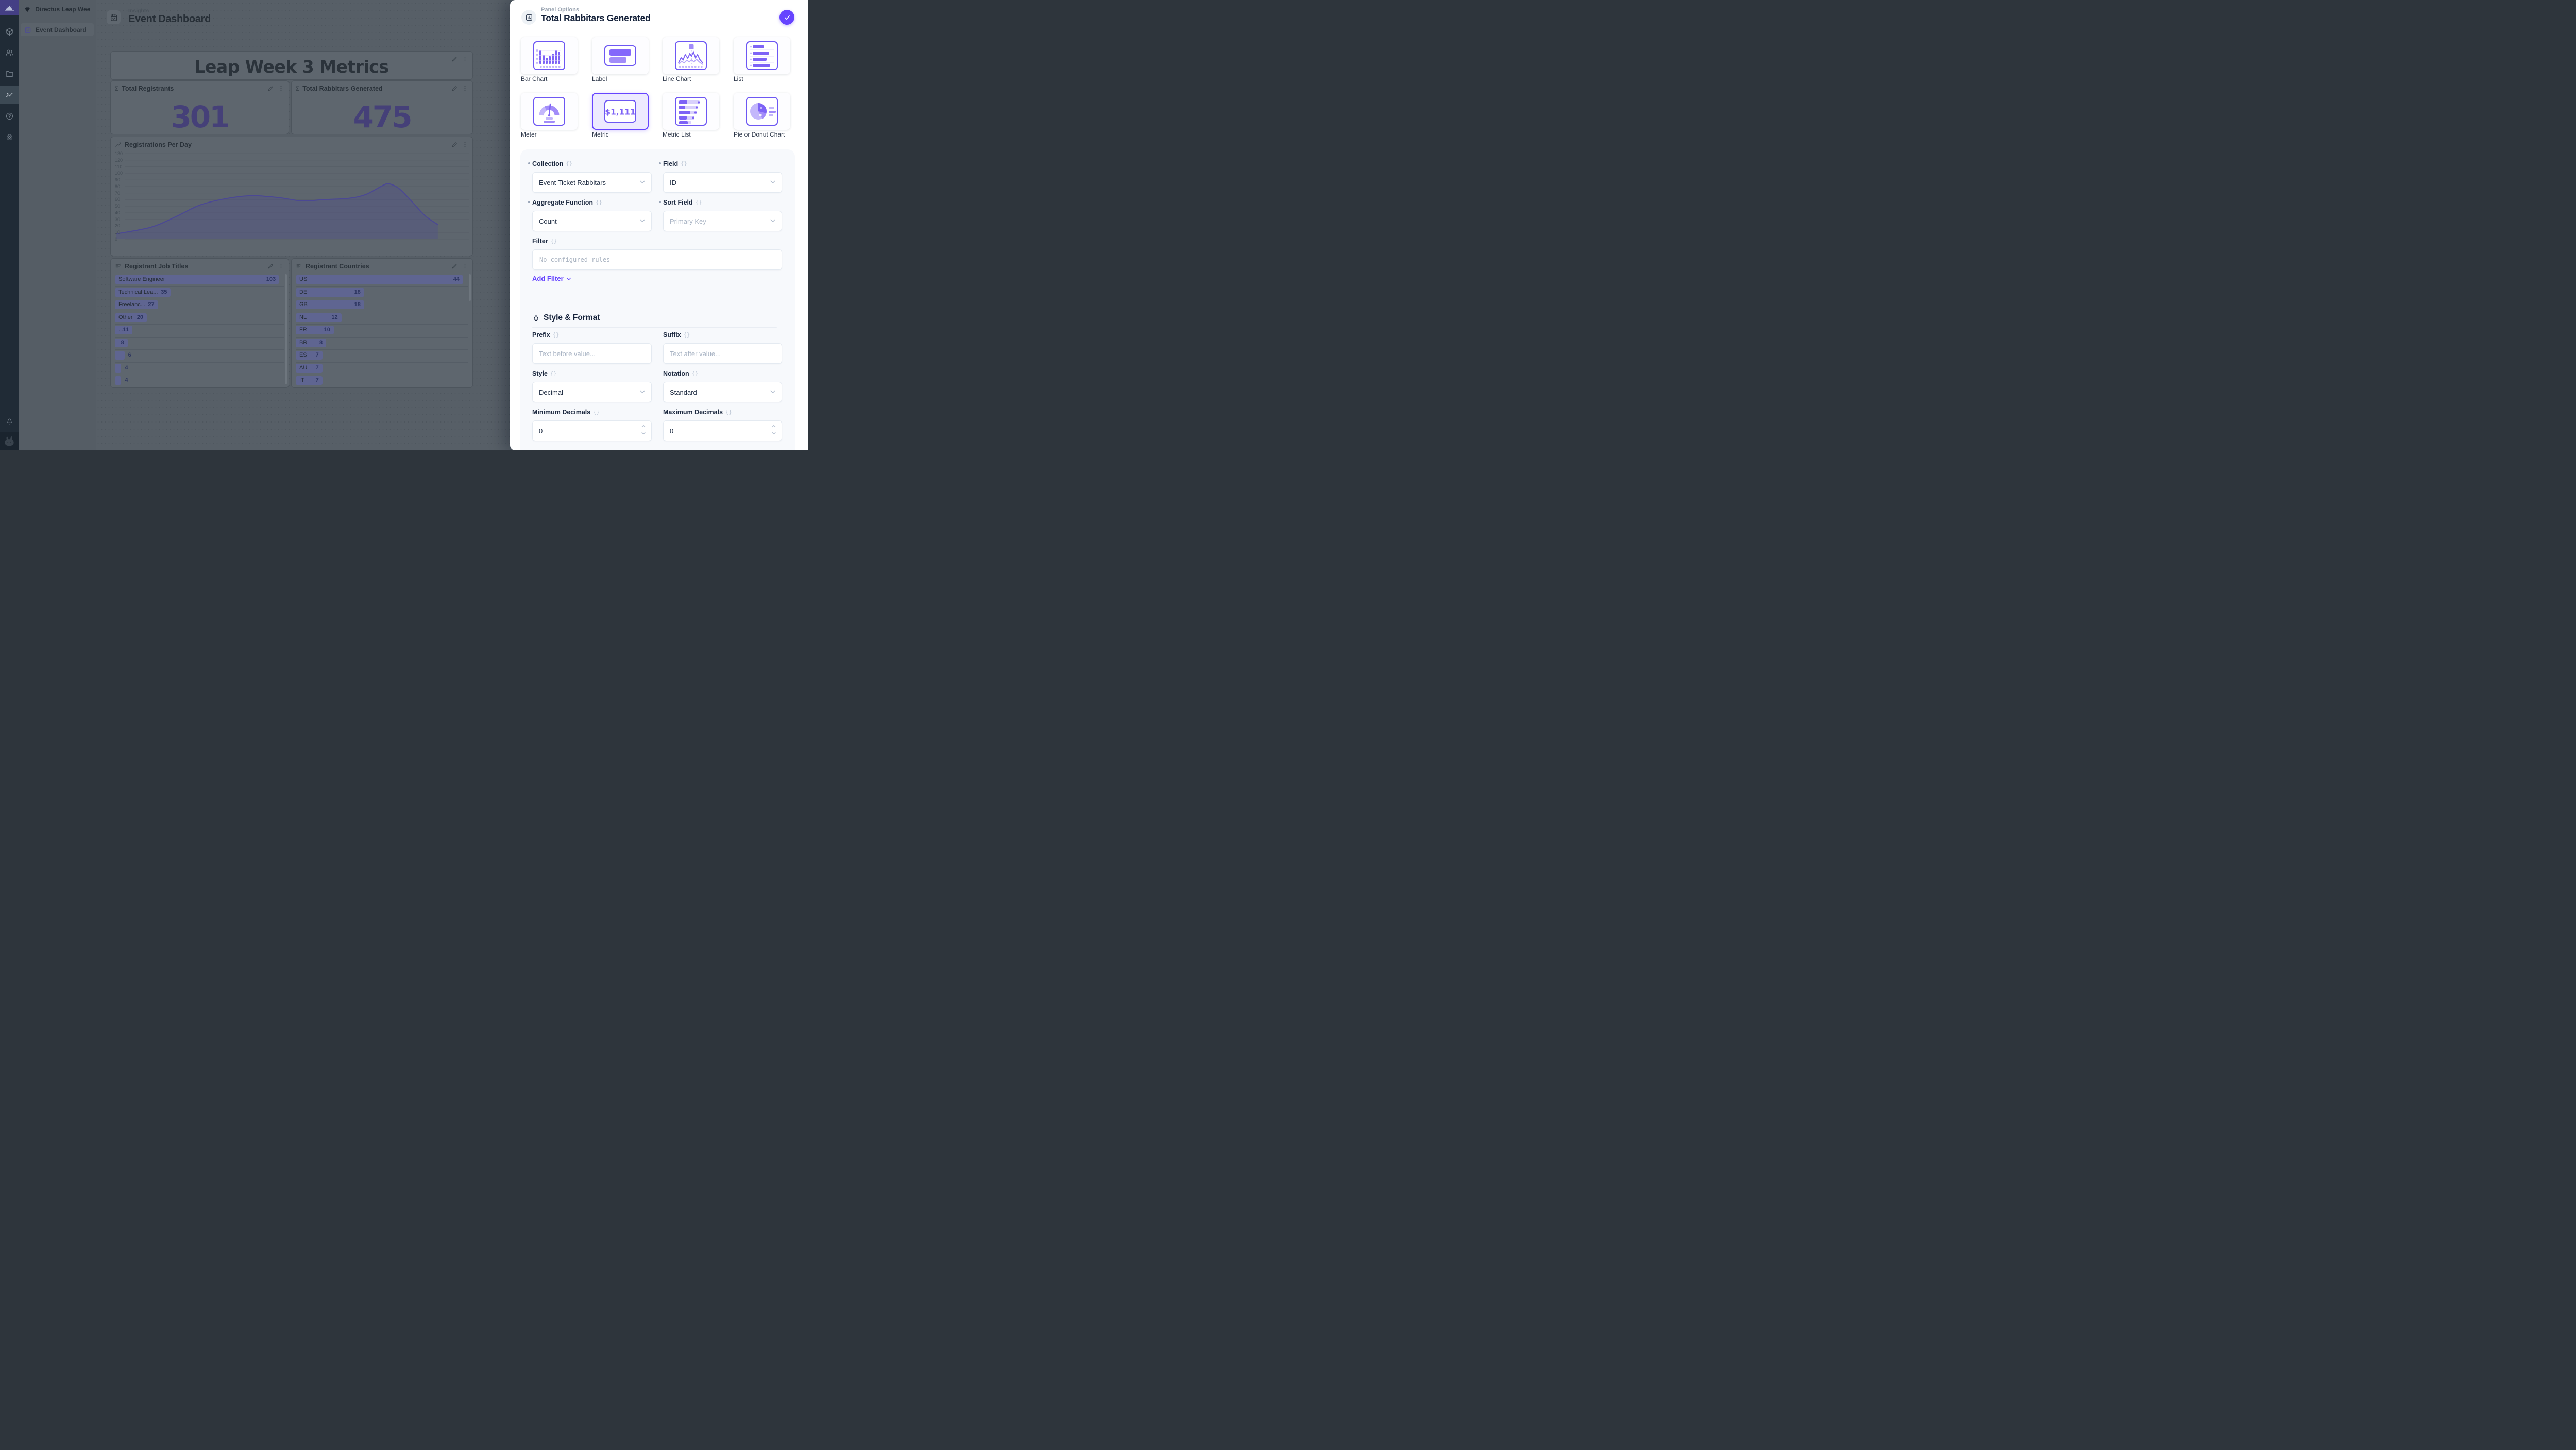 This screenshot has height=1450, width=2576. Describe the element at coordinates (303, 355) in the screenshot. I see `bar-label: ES` at that location.